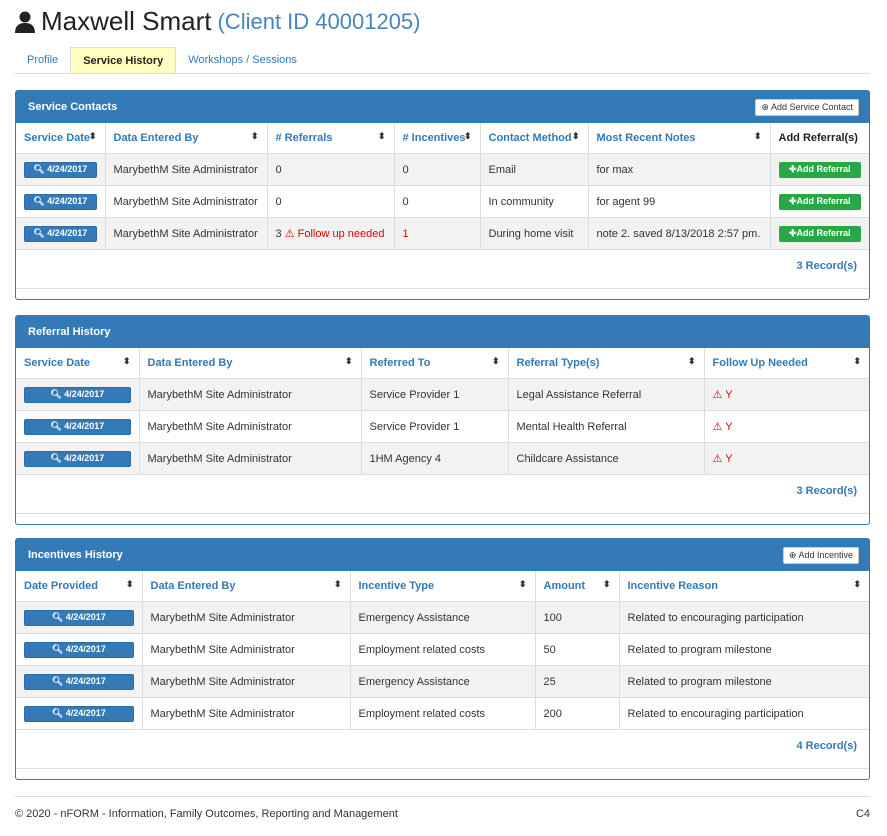  What do you see at coordinates (73, 107) in the screenshot?
I see `panel-title: Service Contacts` at bounding box center [73, 107].